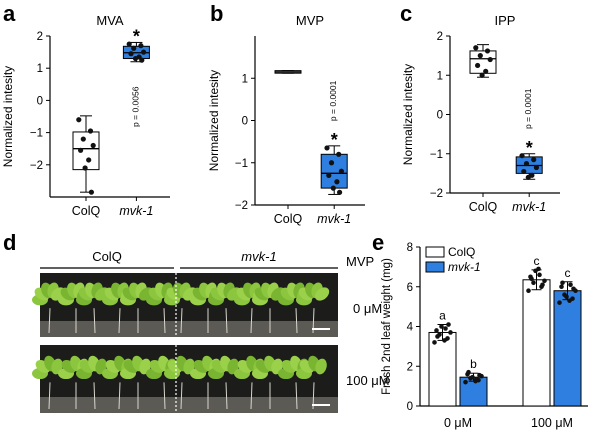  Describe the element at coordinates (360, 261) in the screenshot. I see `treatment-header: MVP` at that location.